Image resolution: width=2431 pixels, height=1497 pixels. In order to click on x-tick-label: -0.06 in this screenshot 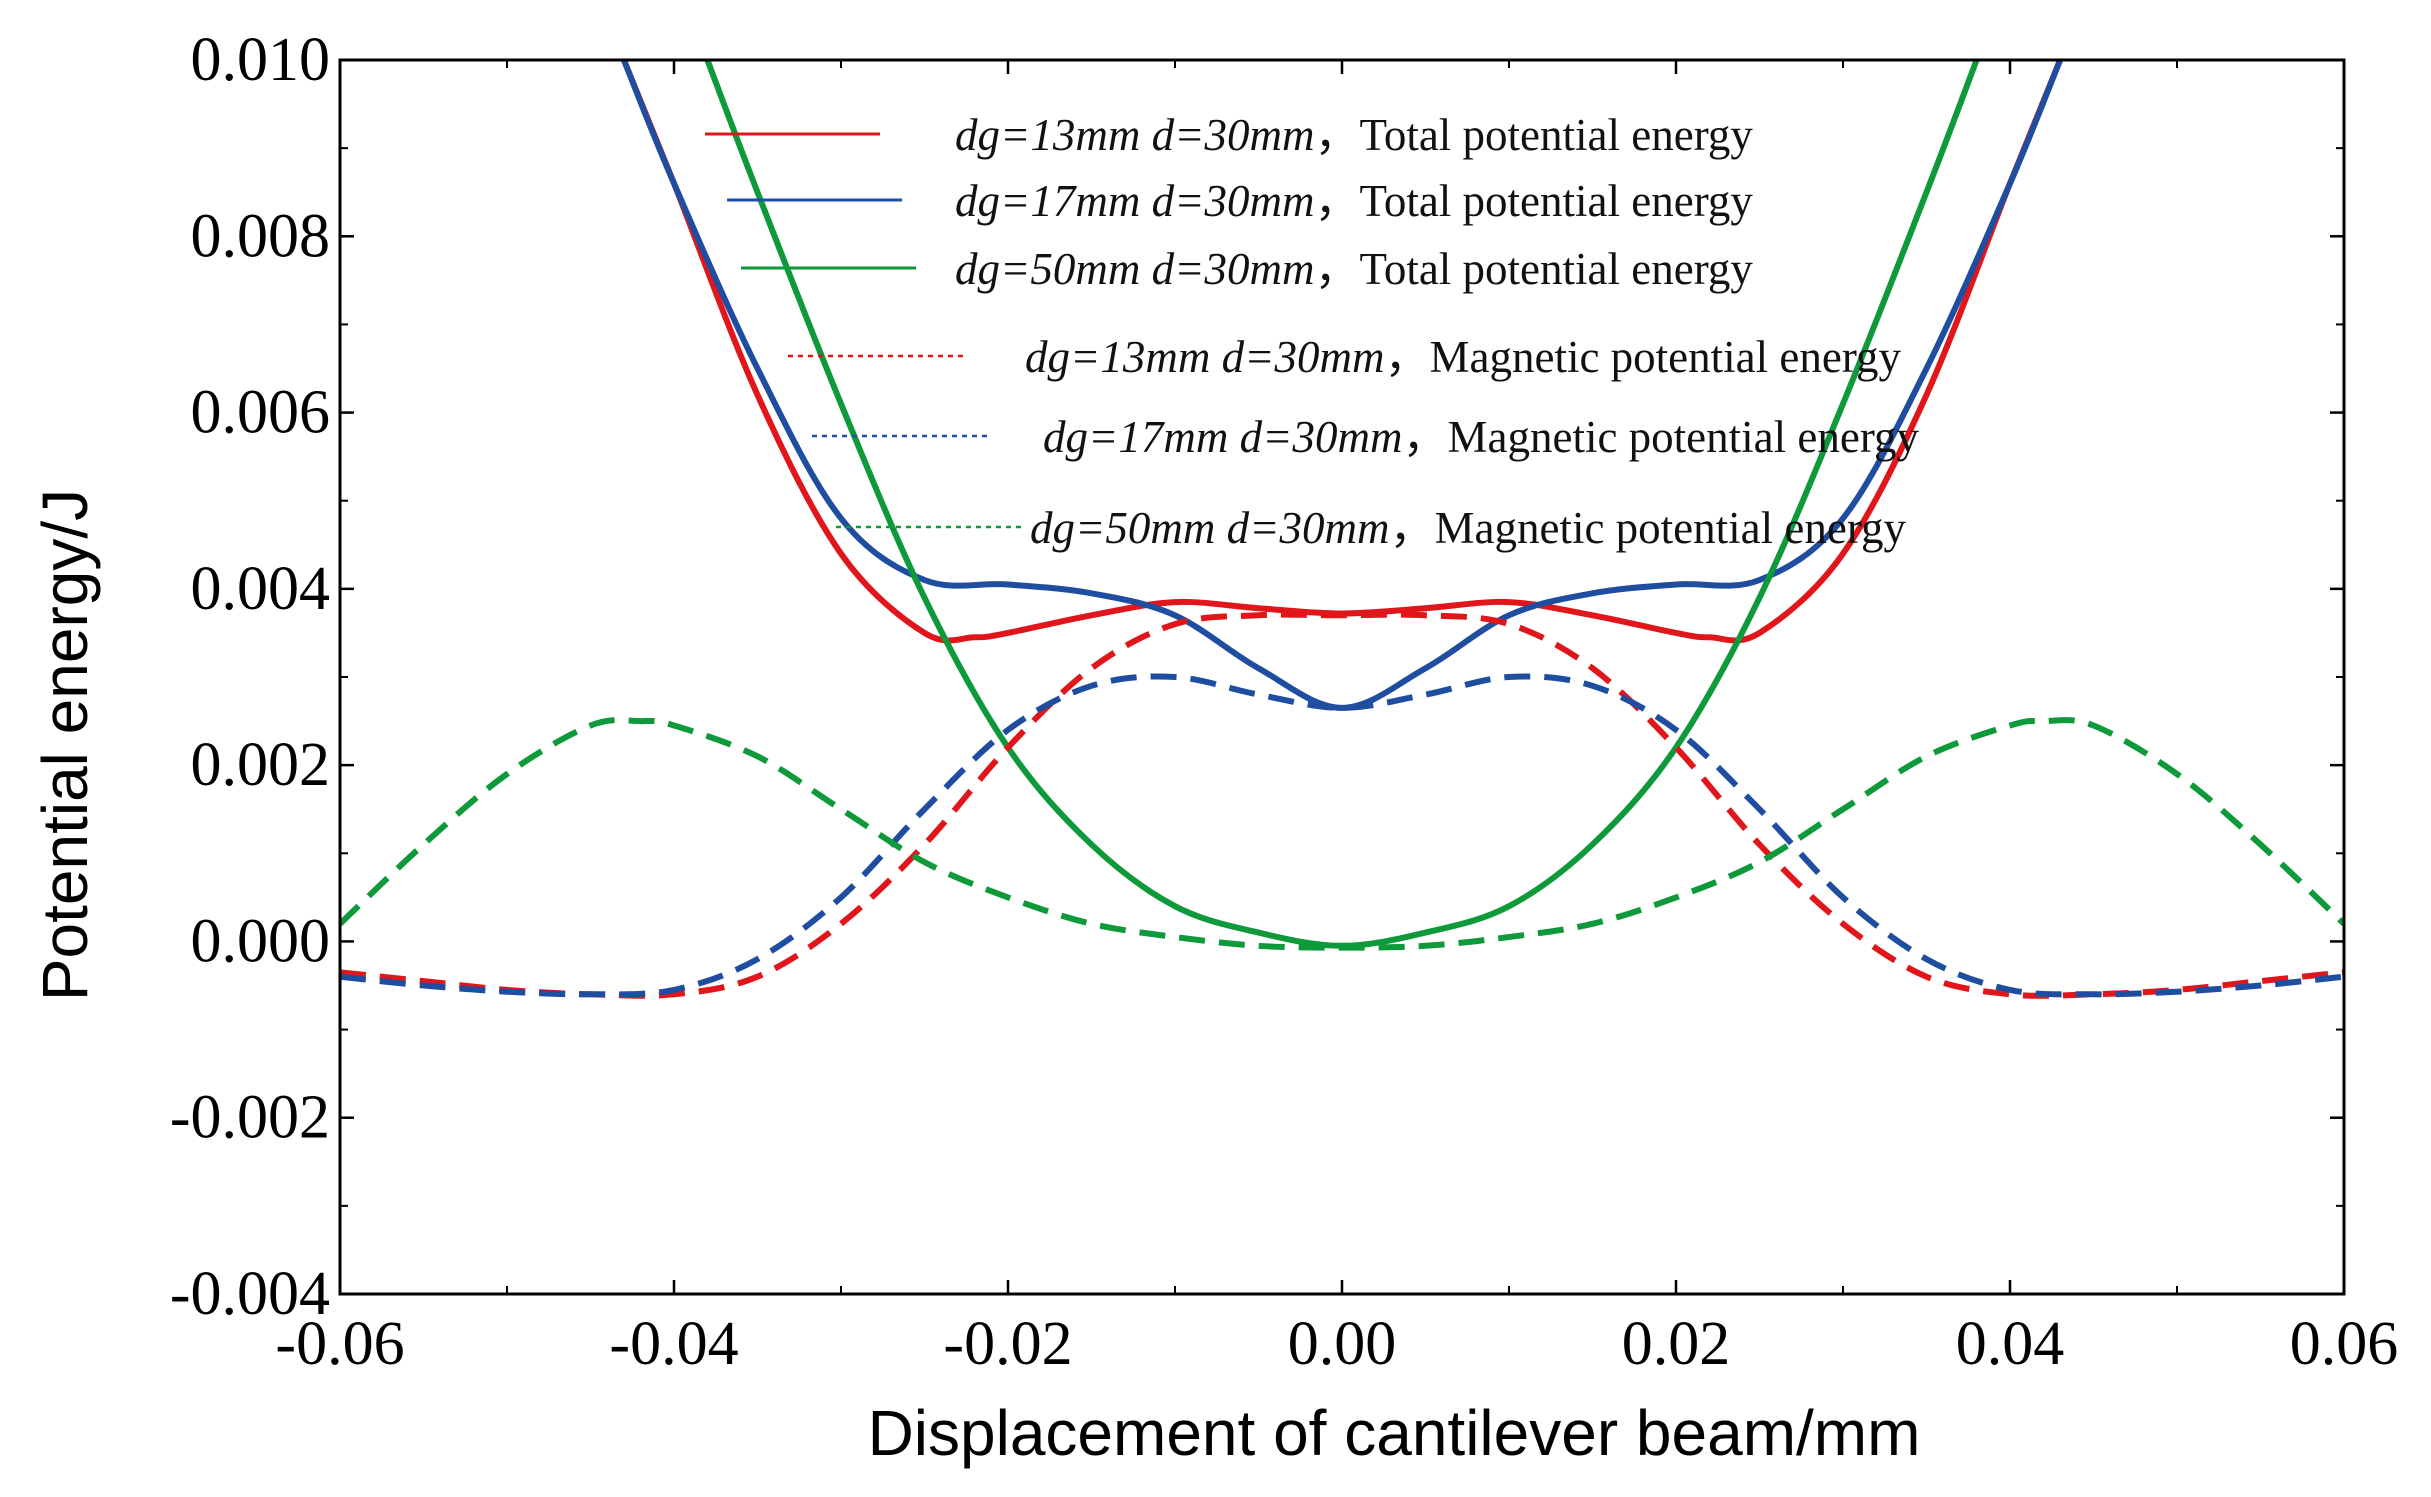, I will do `click(339, 1344)`.